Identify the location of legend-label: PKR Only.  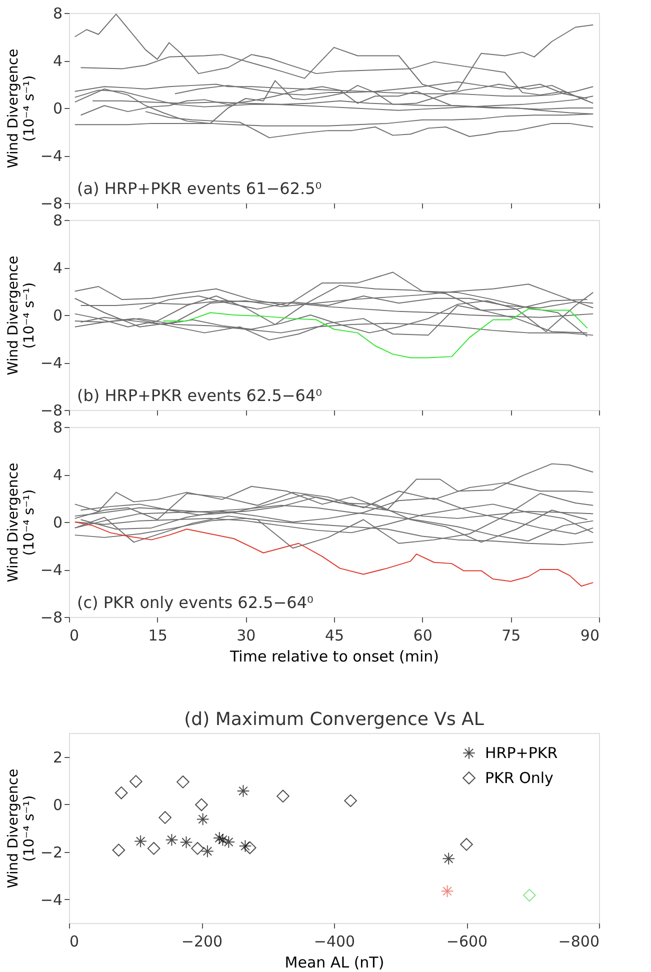
(519, 778).